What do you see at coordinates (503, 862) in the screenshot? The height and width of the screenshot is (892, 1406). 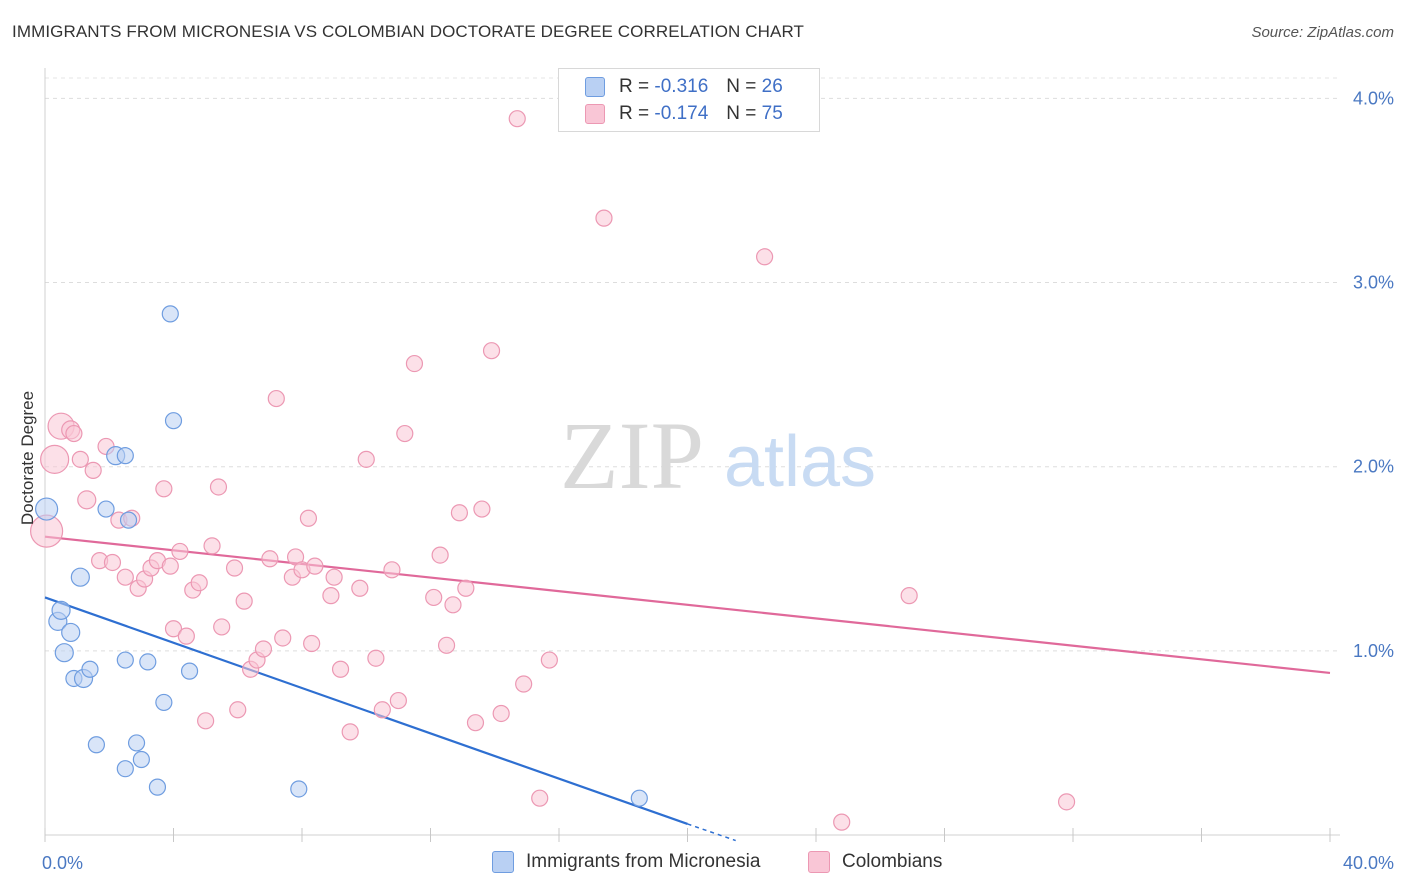 I see `micronesia-legend-swatch` at bounding box center [503, 862].